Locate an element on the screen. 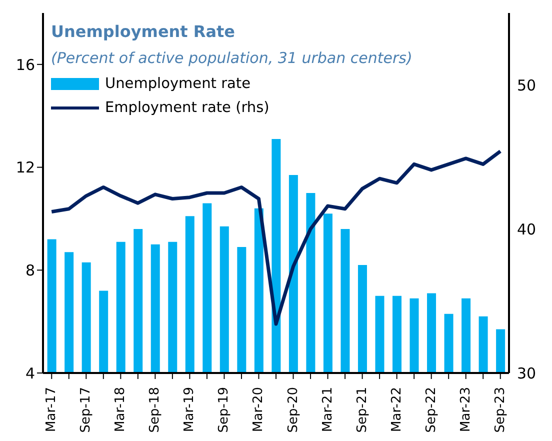  x-tick-label: Mar-17 is located at coordinates (52, 409).